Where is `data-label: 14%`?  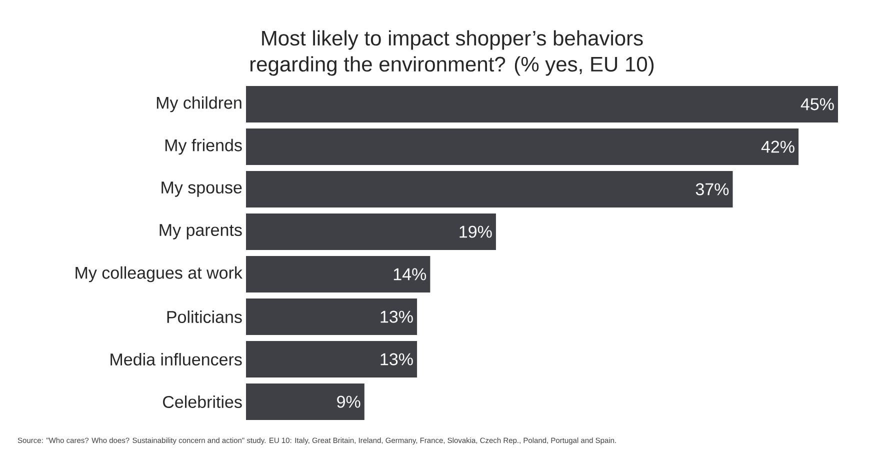 data-label: 14% is located at coordinates (410, 274).